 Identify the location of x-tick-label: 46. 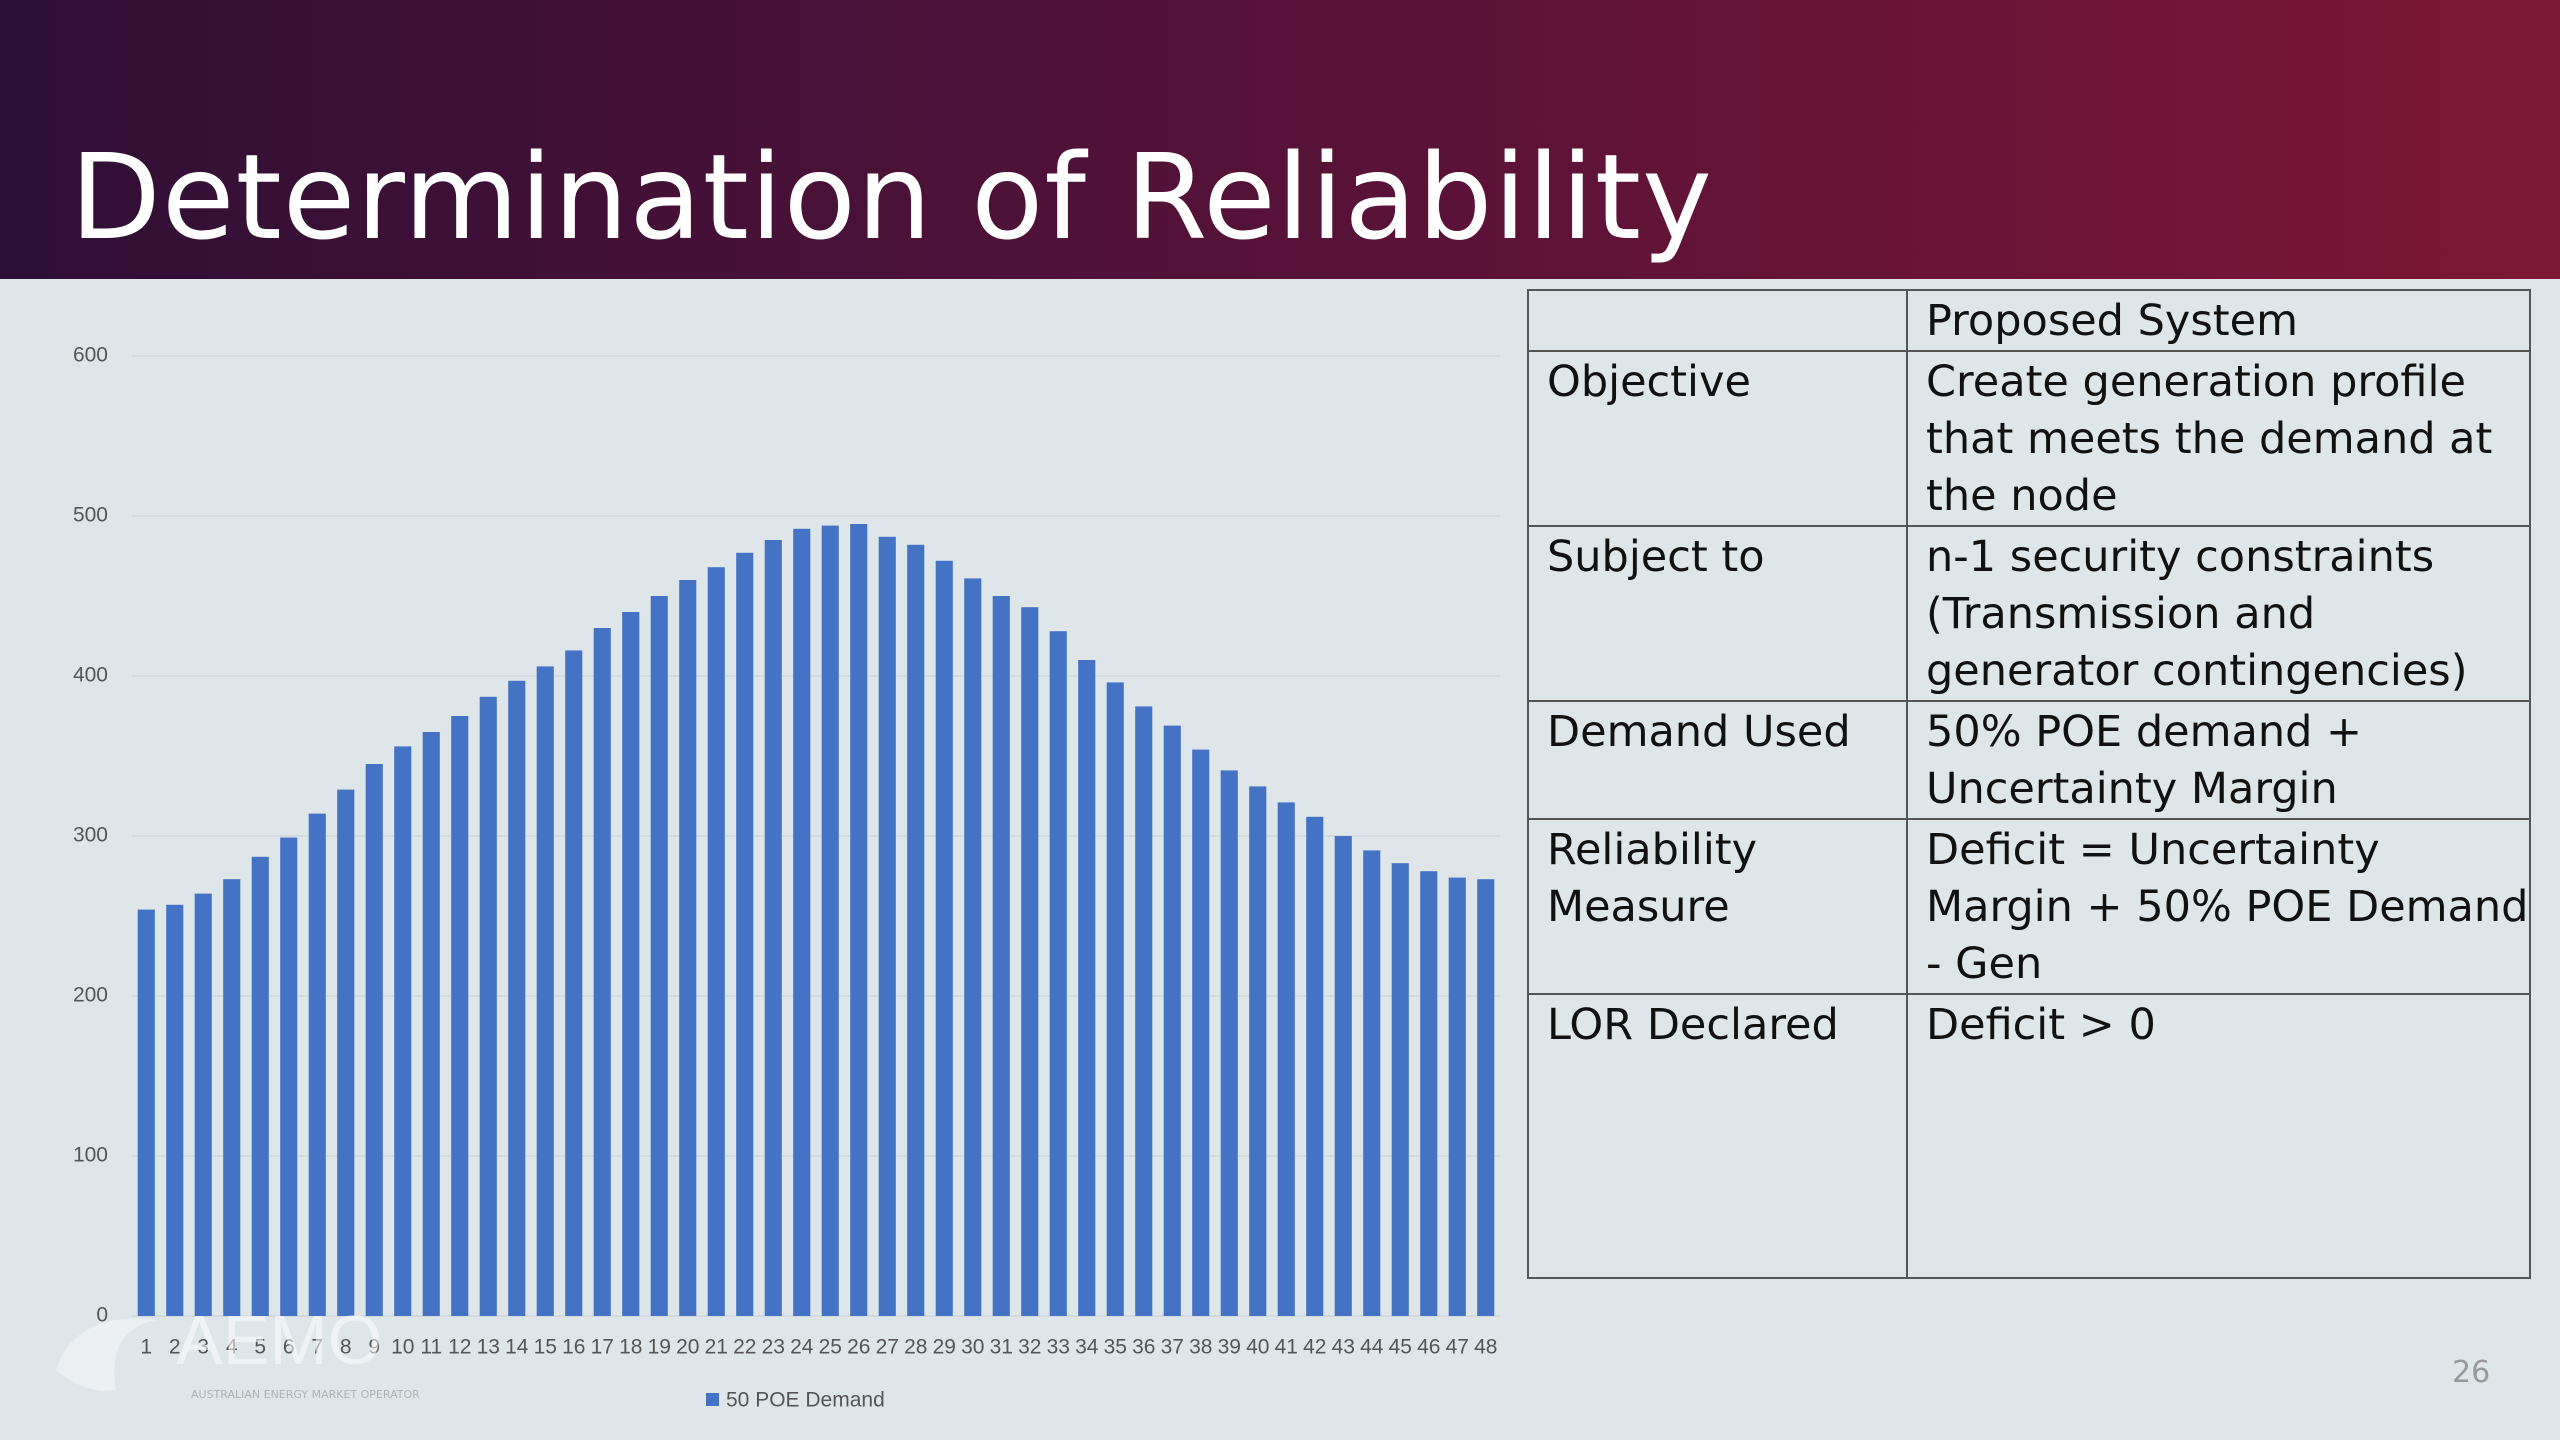
(1428, 1347).